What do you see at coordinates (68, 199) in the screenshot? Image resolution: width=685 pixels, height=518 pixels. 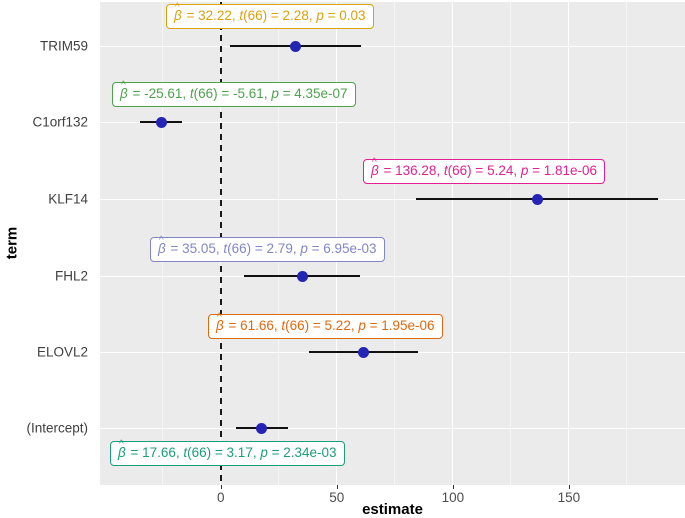 I see `y-tick-label: KLF14` at bounding box center [68, 199].